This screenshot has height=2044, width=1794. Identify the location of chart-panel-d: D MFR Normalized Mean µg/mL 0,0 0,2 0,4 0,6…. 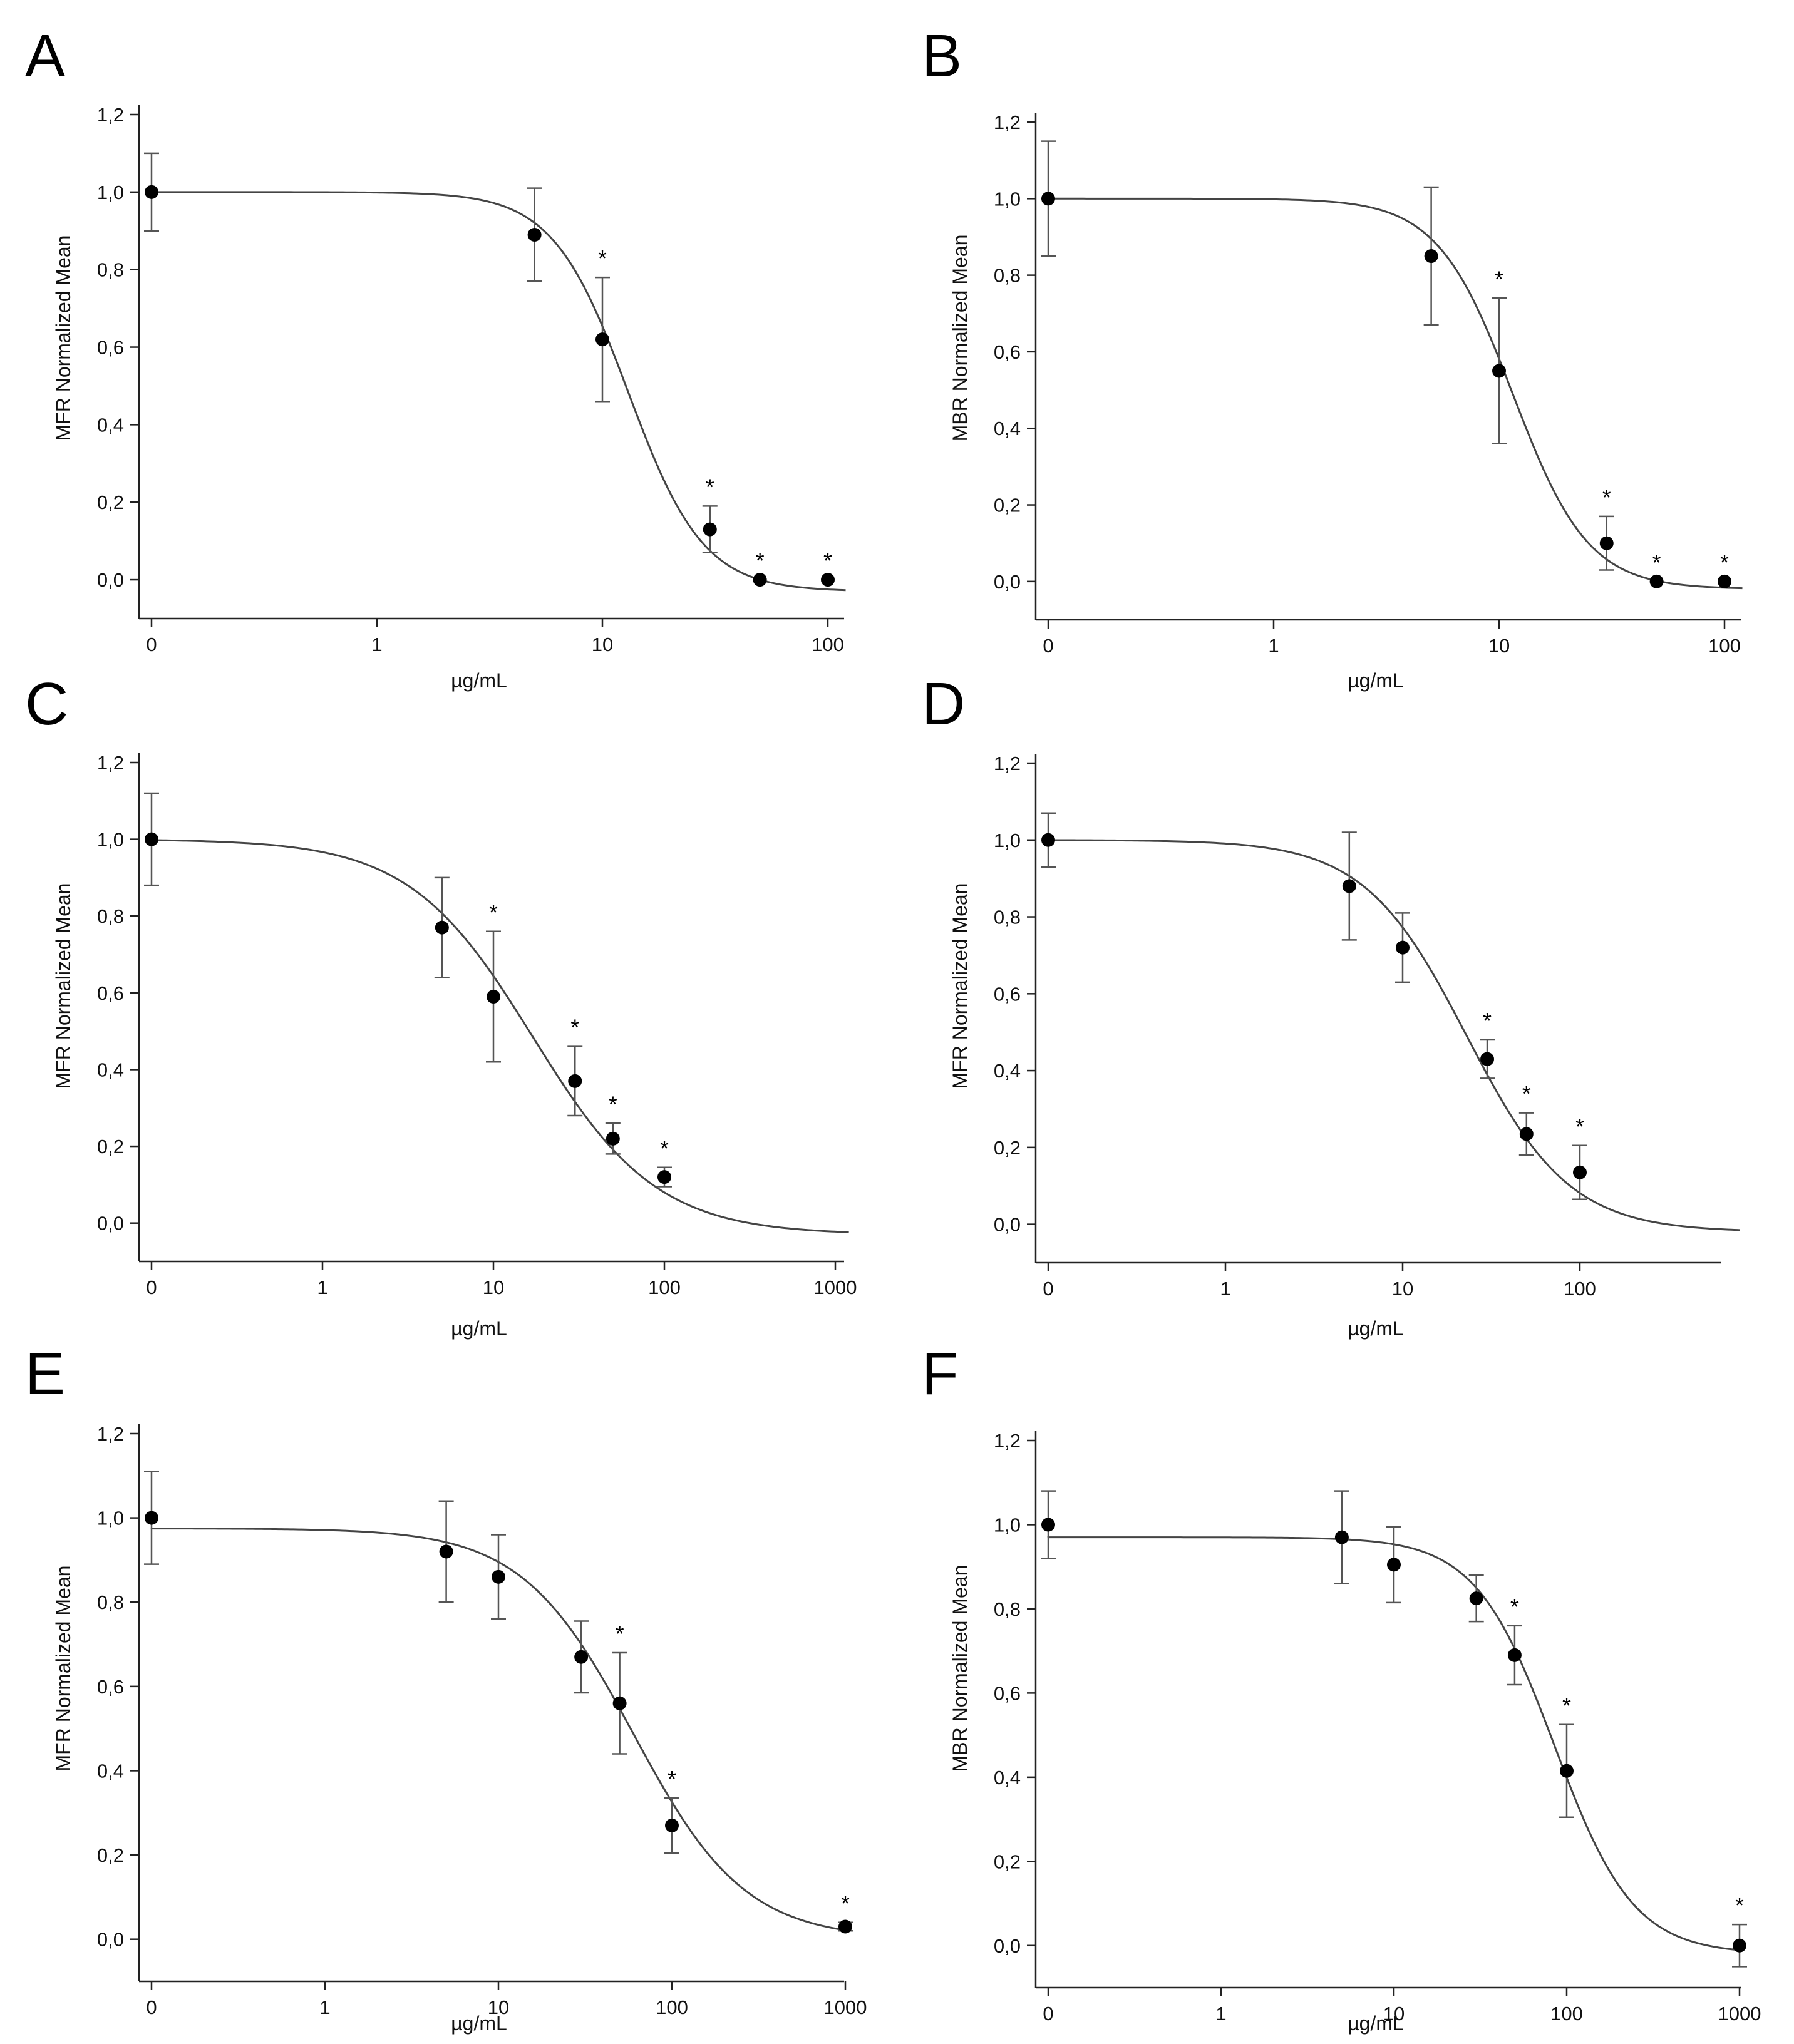
(1331, 1005).